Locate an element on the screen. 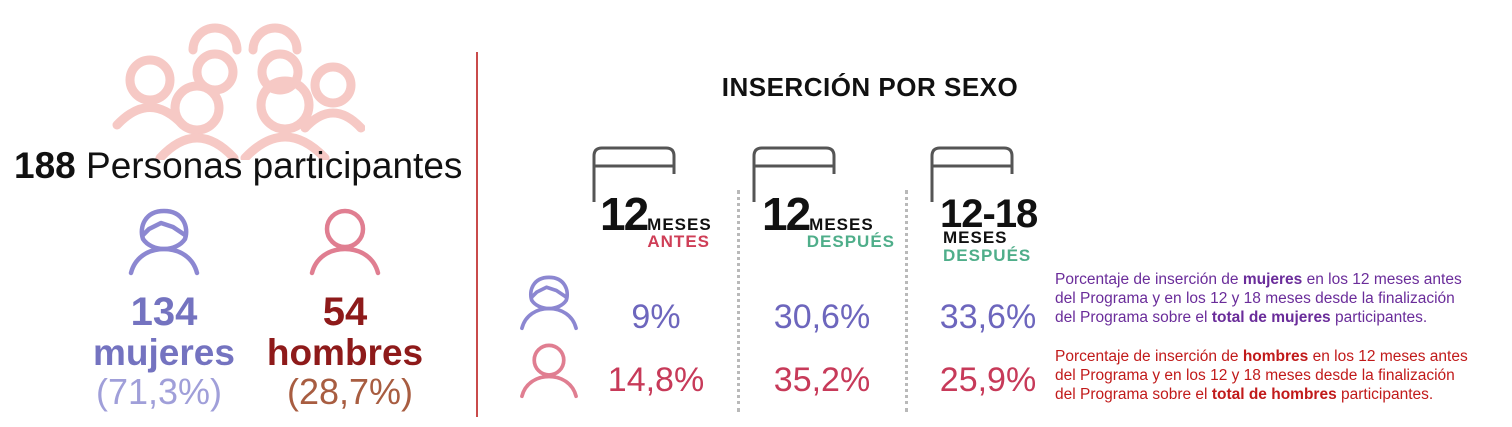 The image size is (1512, 427). period-2-big: 12 is located at coordinates (786, 214).